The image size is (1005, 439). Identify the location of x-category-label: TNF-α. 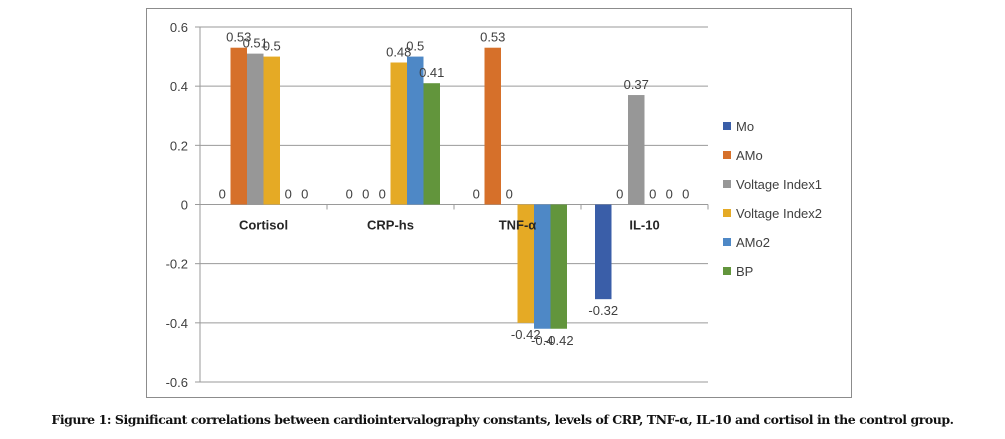
(518, 225).